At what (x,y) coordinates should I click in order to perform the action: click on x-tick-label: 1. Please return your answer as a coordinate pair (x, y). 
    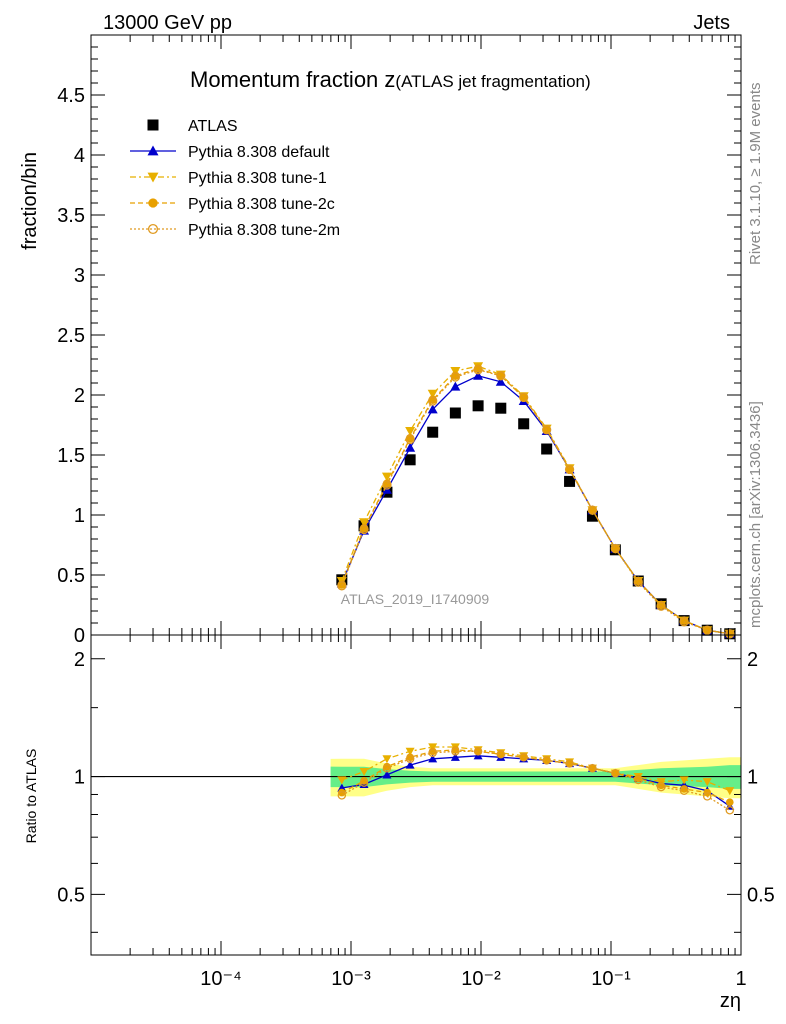
    Looking at the image, I should click on (740, 979).